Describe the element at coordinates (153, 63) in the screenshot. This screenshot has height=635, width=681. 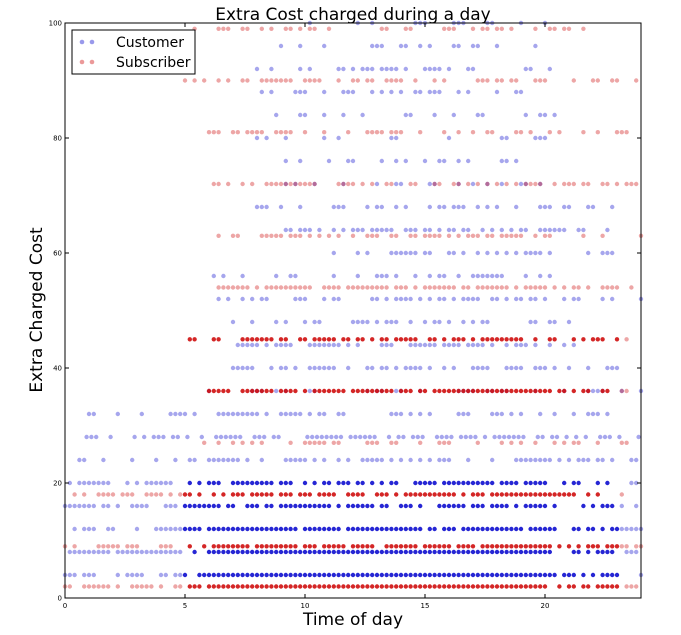
I see `legend-label-subscriber: Subscriber` at that location.